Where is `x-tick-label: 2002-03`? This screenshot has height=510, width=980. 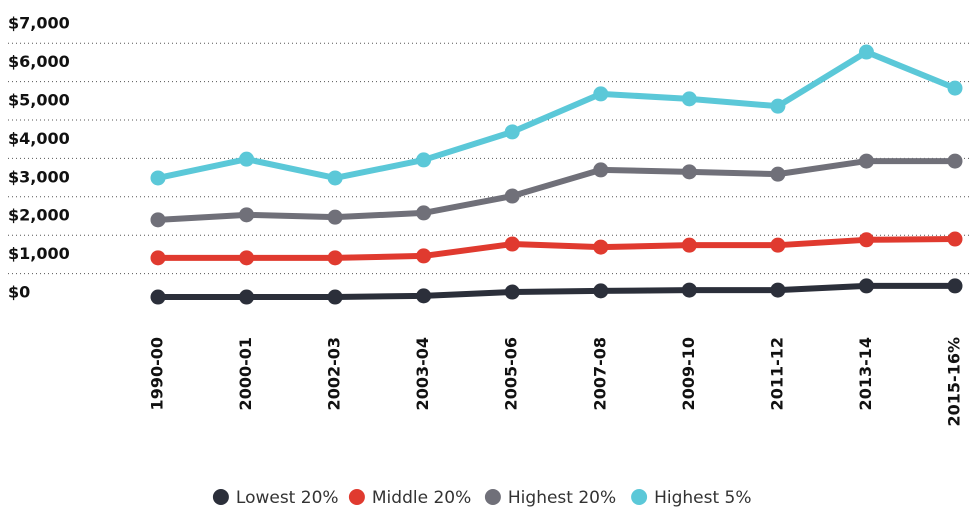
x-tick-label: 2002-03 is located at coordinates (334, 373).